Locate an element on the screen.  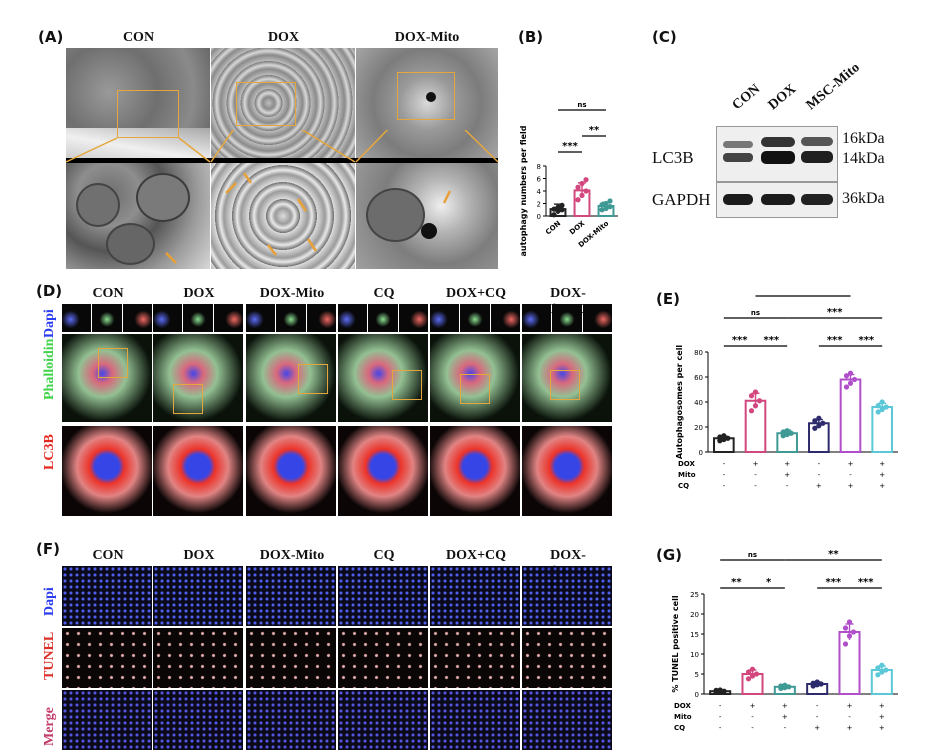
zoom-connector-lines is located at coordinates (282, 146).